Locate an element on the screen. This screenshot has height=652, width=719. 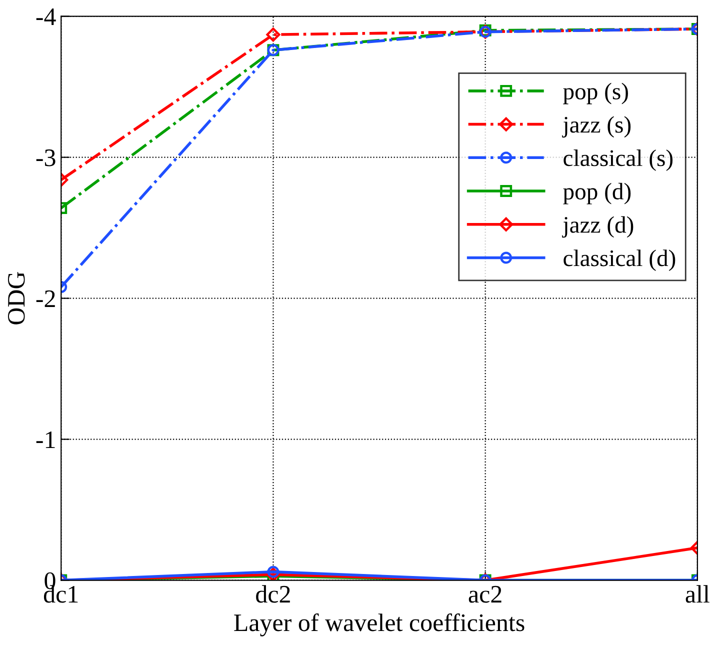
legend-label: pop (s) is located at coordinates (595, 93).